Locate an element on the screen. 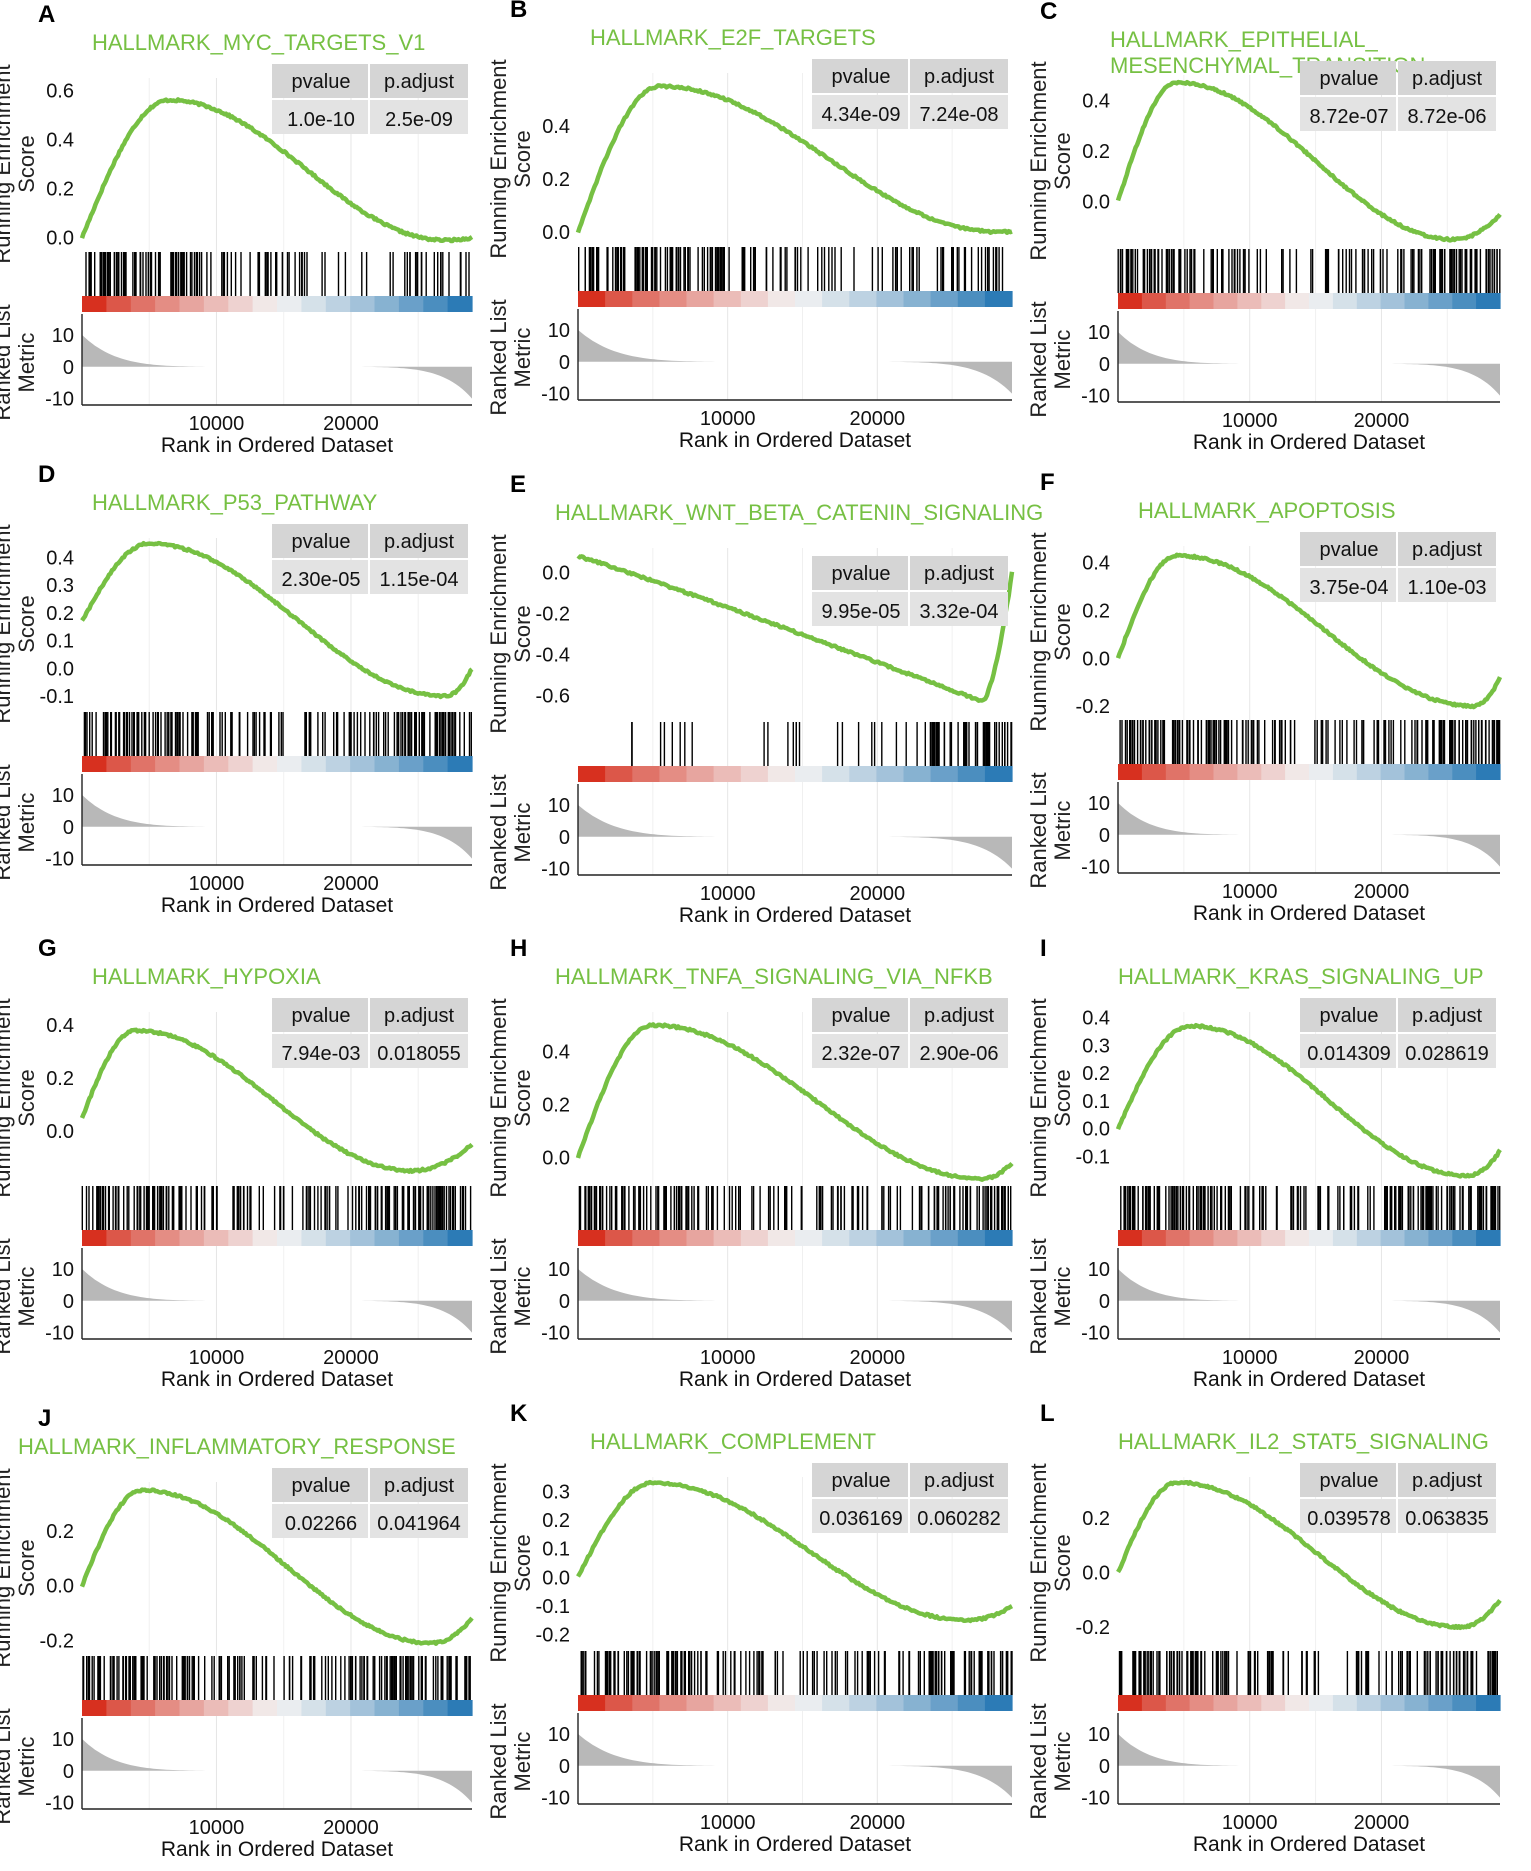 The width and height of the screenshot is (1531, 1871). table-pvalue: 1.0e-10 is located at coordinates (321, 120).